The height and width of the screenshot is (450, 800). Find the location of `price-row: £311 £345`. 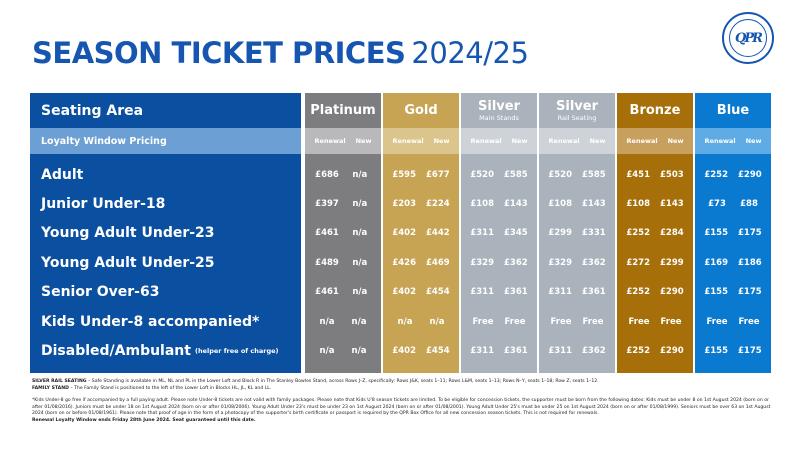

price-row: £311 £345 is located at coordinates (499, 233).